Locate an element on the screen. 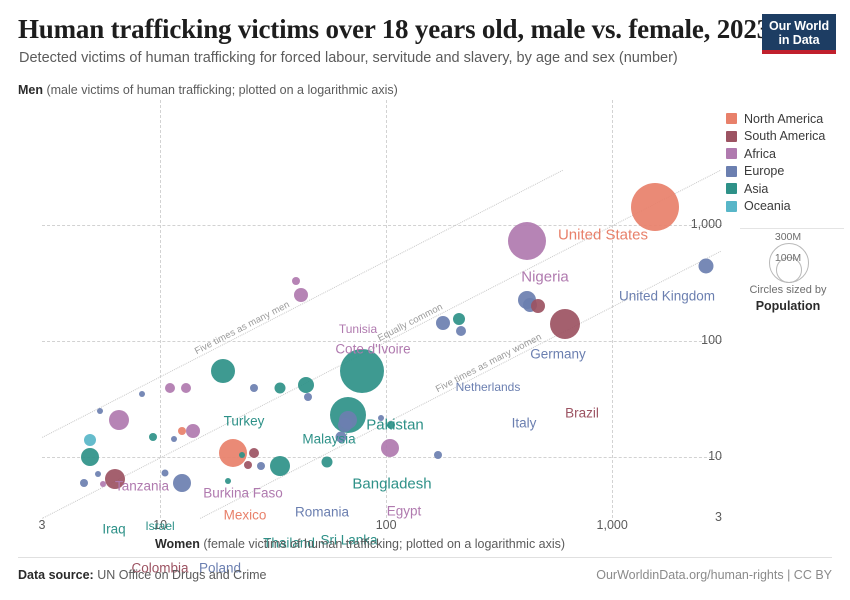 The height and width of the screenshot is (600, 850). data-point-colombia is located at coordinates (114, 479).